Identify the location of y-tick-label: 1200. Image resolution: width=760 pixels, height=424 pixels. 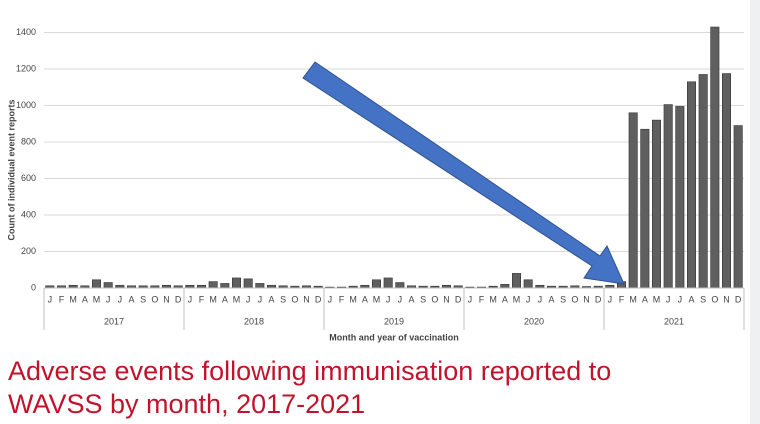
(26, 68).